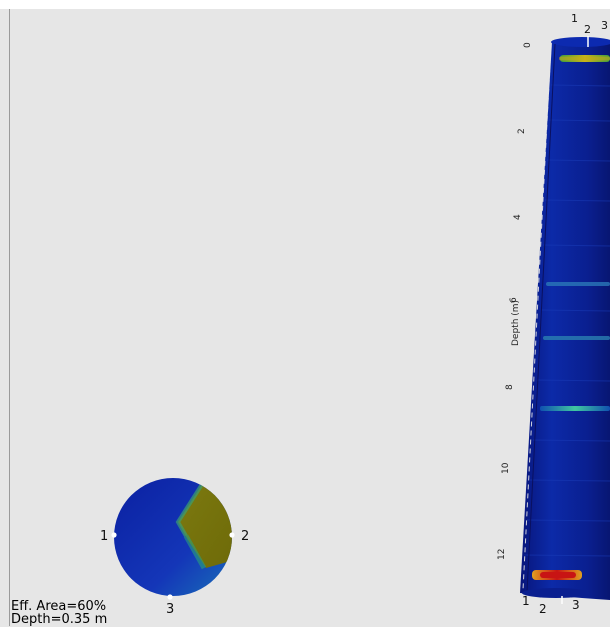 Image resolution: width=610 pixels, height=627 pixels. I want to click on depth-tick-10: 10, so click(506, 468).